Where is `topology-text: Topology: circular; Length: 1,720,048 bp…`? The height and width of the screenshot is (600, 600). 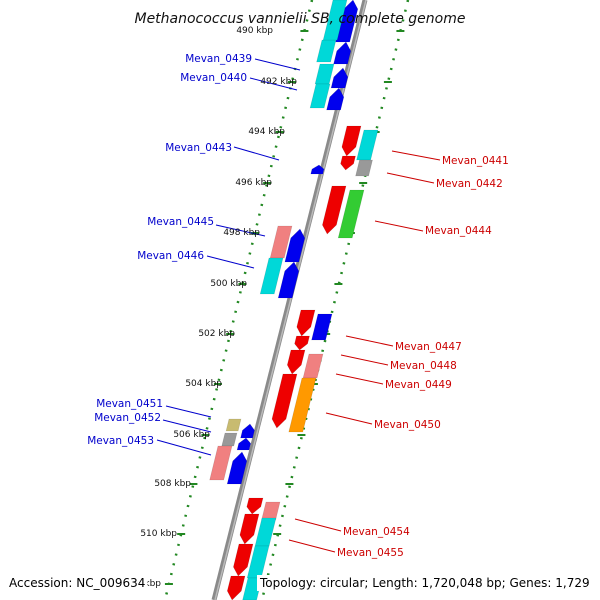 topology-text: Topology: circular; Length: 1,720,048 bp… is located at coordinates (424, 583).